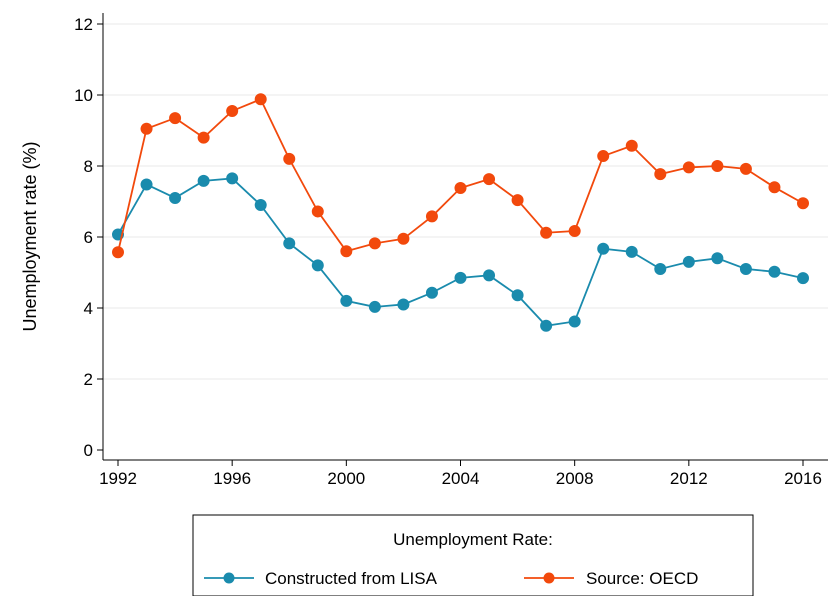 The width and height of the screenshot is (838, 596). I want to click on x-axis-ticks: 1992 1996 2000 2004 2008 2012 2016, so click(460, 474).